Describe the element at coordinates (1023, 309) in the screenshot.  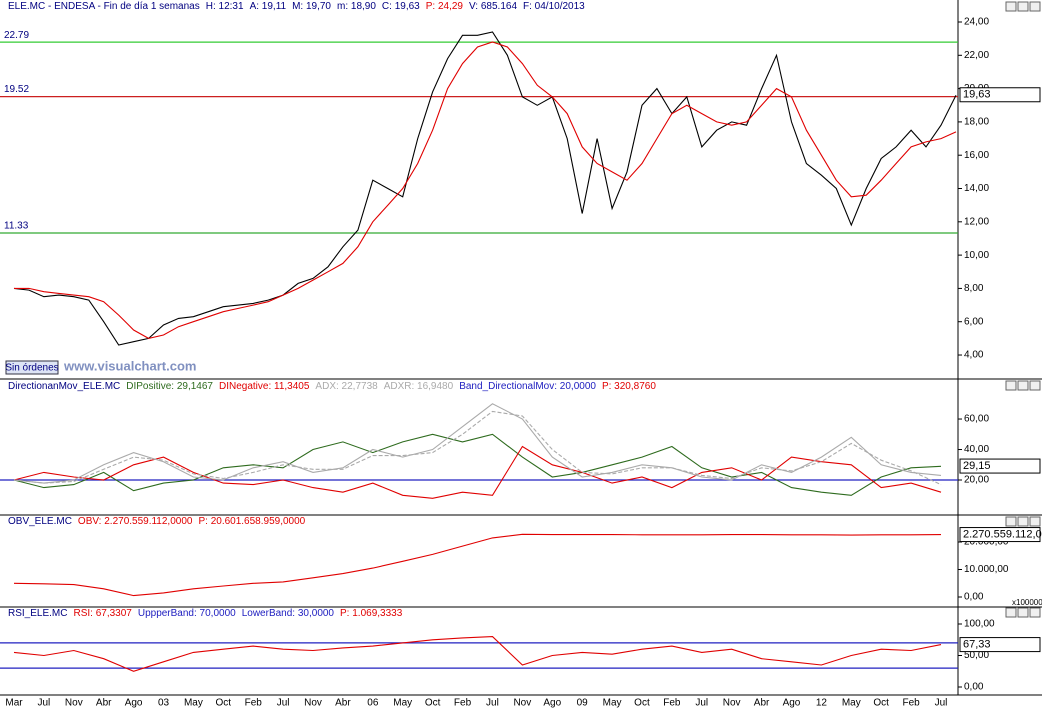
I see `window-controls` at that location.